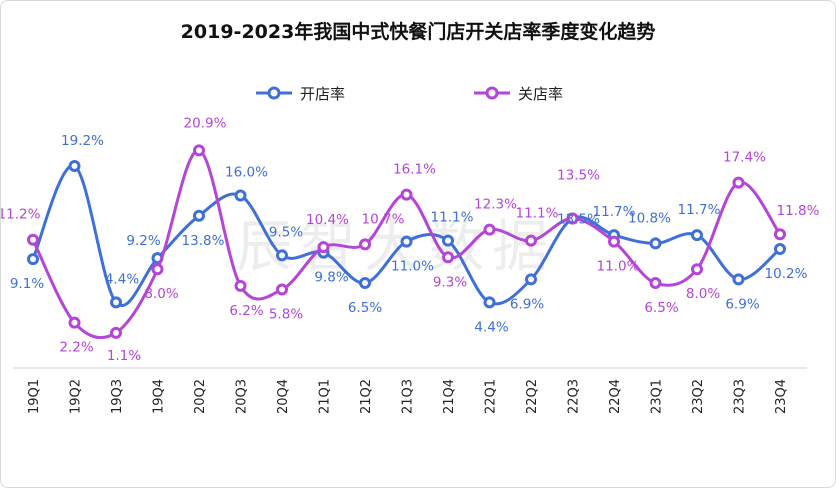  What do you see at coordinates (574, 396) in the screenshot?
I see `x-tick-label: 22Q3` at bounding box center [574, 396].